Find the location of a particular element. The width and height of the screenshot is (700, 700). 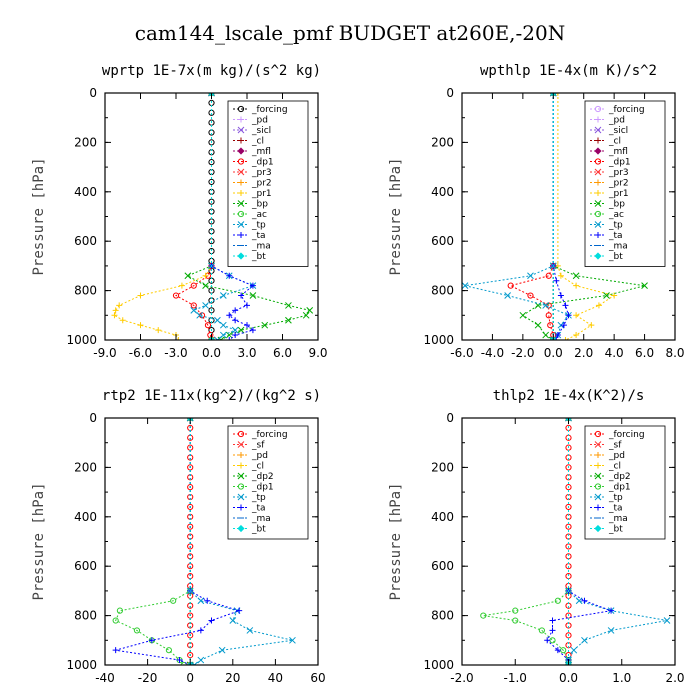

y-tick-label: 200 is located at coordinates (442, 142).